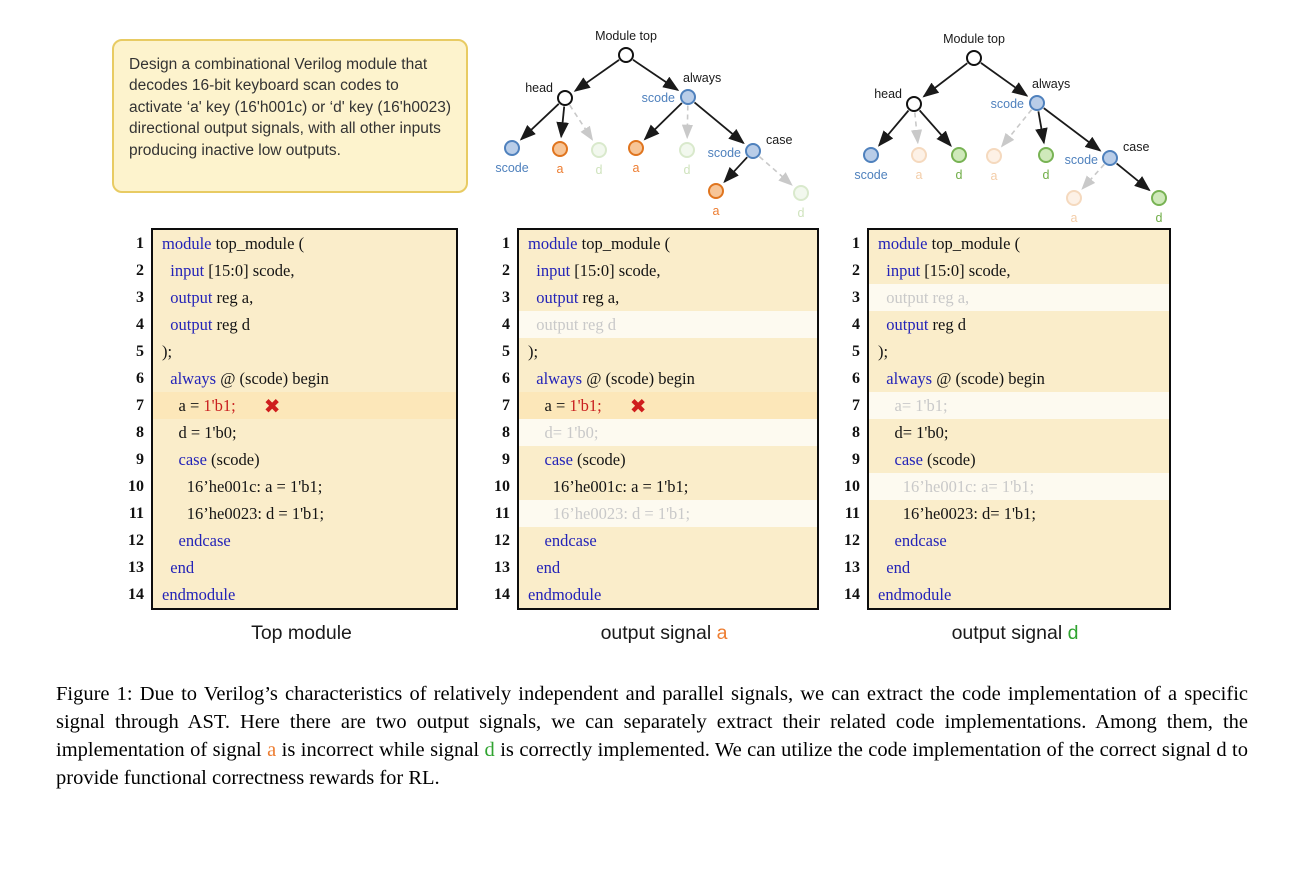  What do you see at coordinates (668, 540) in the screenshot?
I see `code-line: endcase` at bounding box center [668, 540].